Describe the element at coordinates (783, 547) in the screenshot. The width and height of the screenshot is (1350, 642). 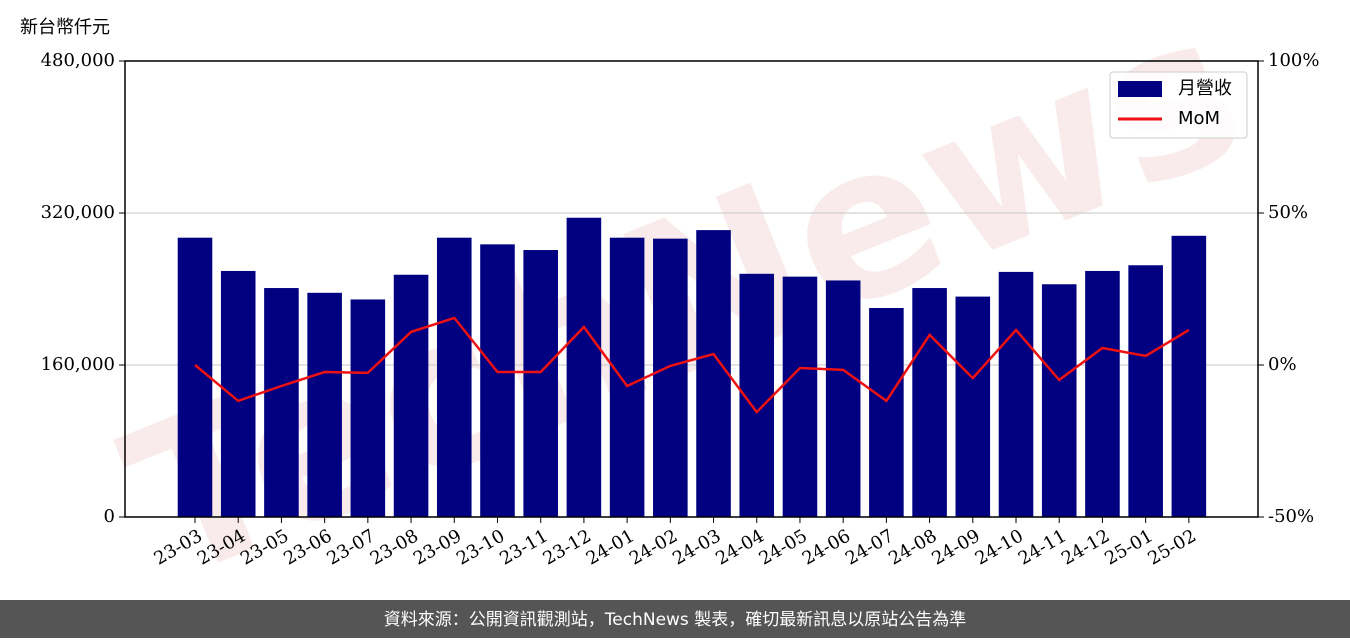
I see `x-tick-label: 24-05` at that location.